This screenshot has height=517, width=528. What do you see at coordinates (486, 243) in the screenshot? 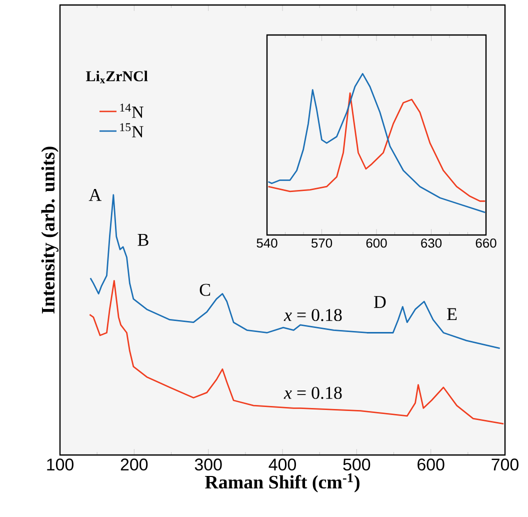
I see `x-tick-label: 660` at bounding box center [486, 243].